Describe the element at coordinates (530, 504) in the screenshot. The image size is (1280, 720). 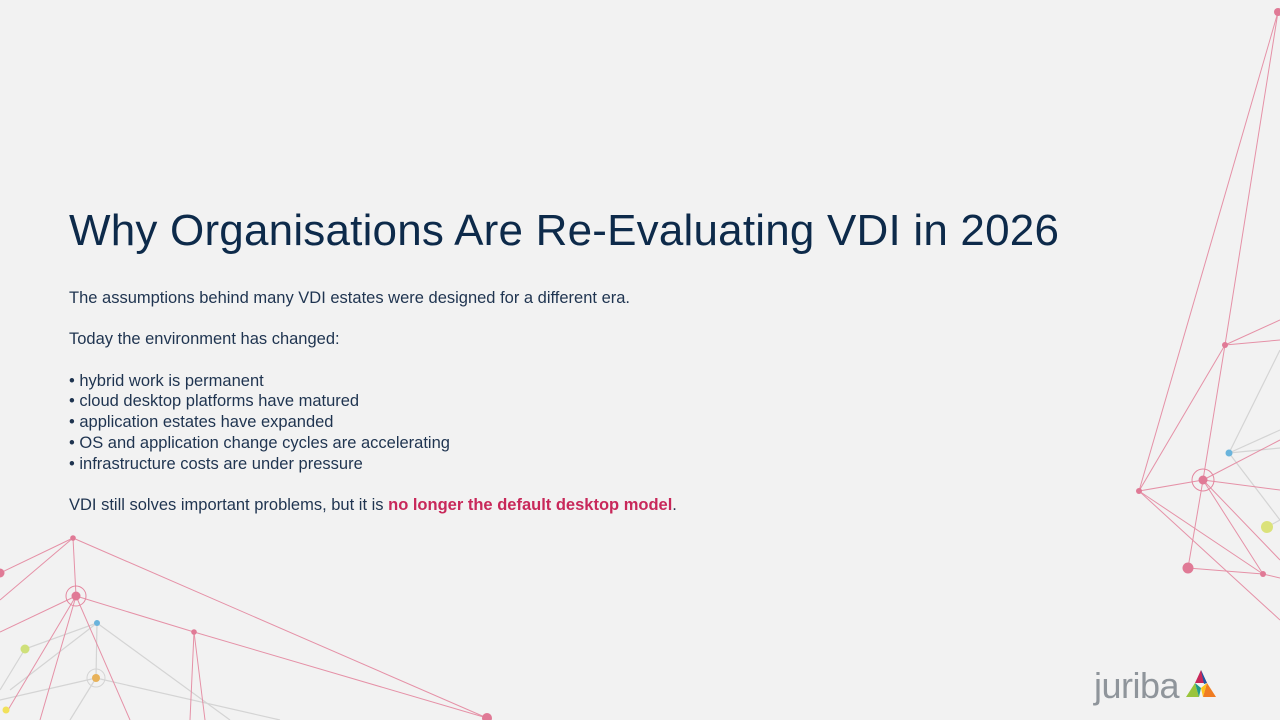
I see `conclusion-highlight: no longer the default desktop model` at that location.